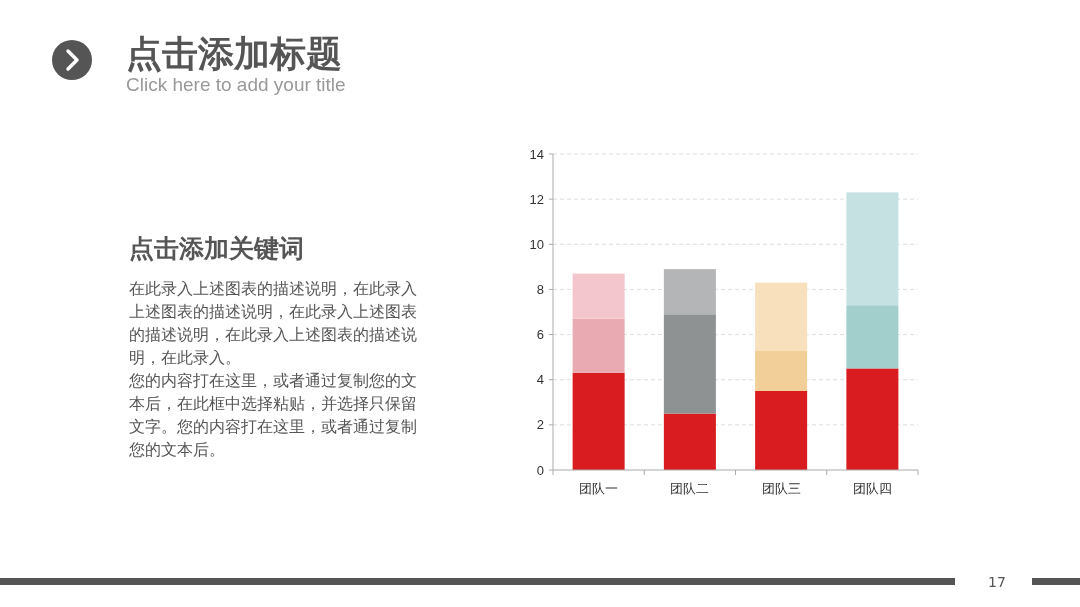  What do you see at coordinates (216, 249) in the screenshot?
I see `text: 点击添加关键词` at bounding box center [216, 249].